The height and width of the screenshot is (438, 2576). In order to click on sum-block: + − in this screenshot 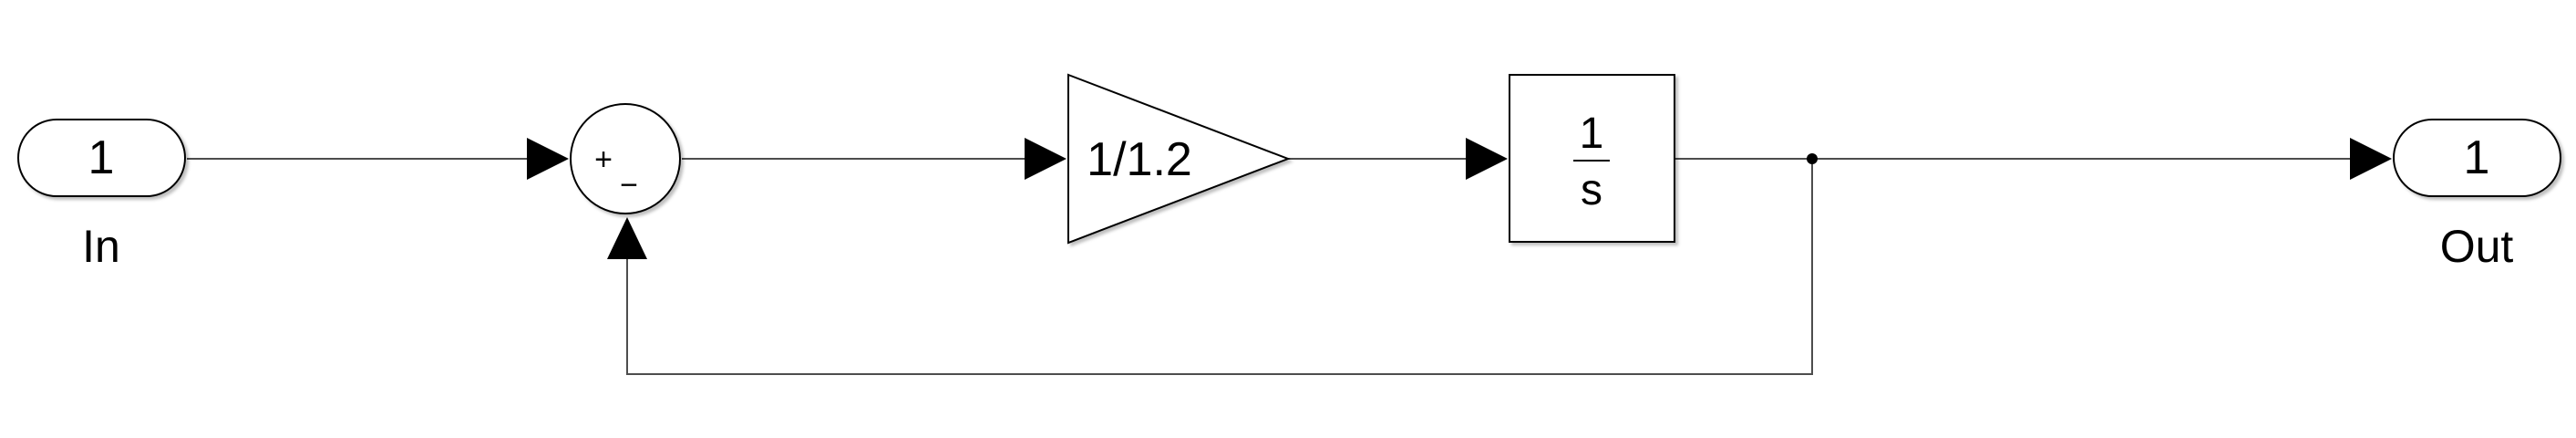, I will do `click(625, 158)`.